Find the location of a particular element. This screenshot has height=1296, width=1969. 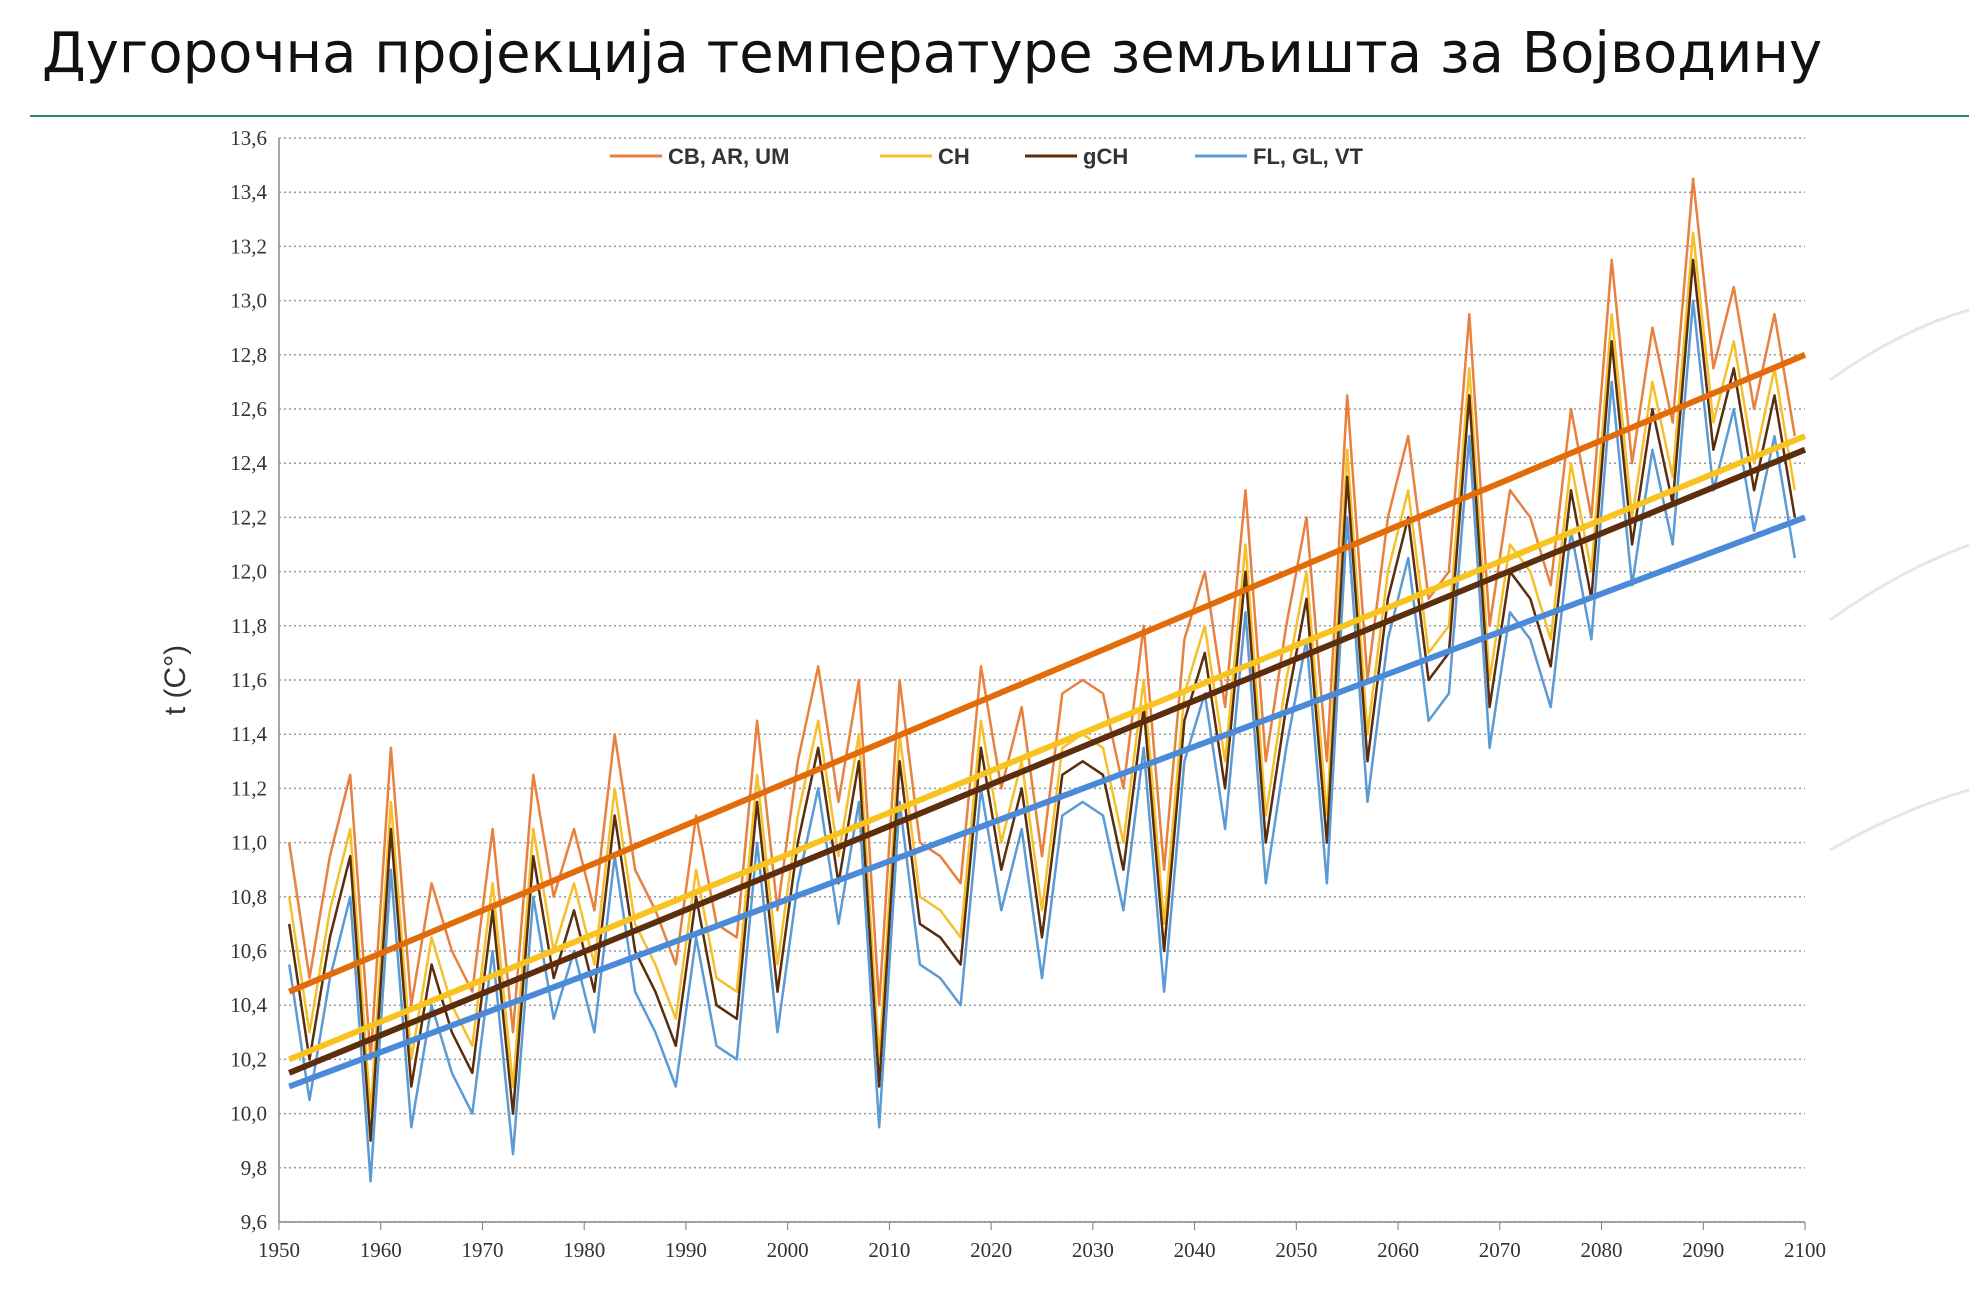

x-tick-label: 2040 is located at coordinates (1195, 1250).